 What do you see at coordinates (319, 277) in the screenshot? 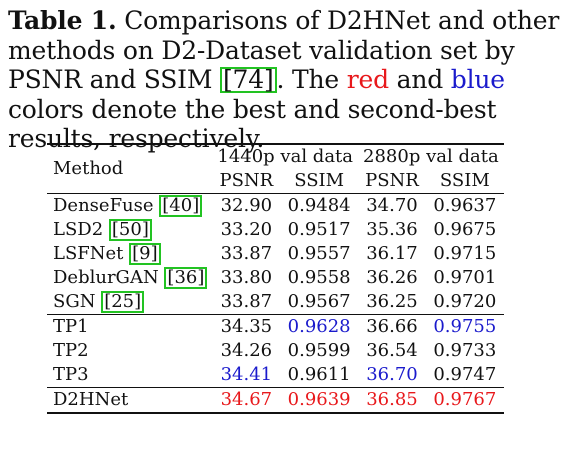
I see `ssim-1440p-cell: 0.9558` at bounding box center [319, 277].